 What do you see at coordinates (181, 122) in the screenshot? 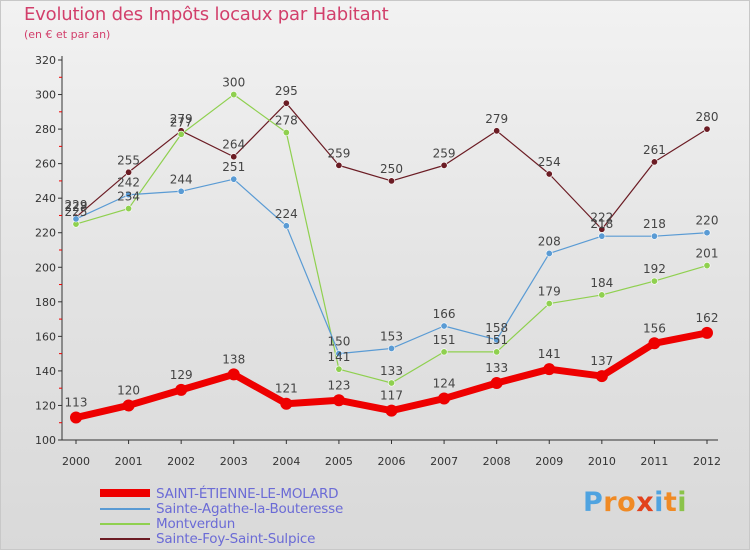
I see `data-label: 277` at bounding box center [181, 122].